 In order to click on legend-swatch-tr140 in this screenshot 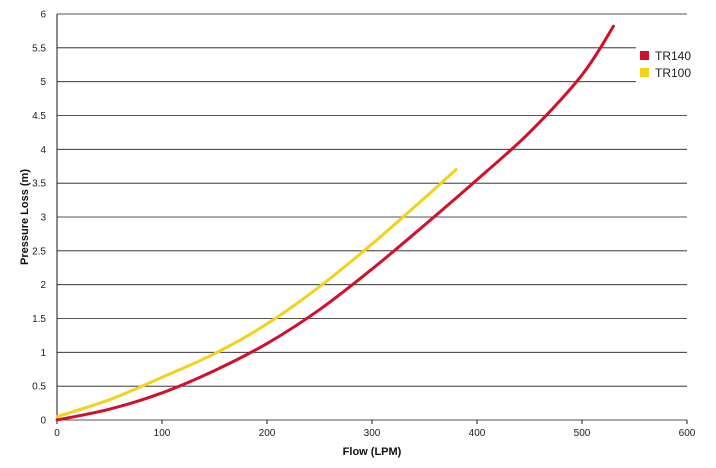, I will do `click(644, 55)`.